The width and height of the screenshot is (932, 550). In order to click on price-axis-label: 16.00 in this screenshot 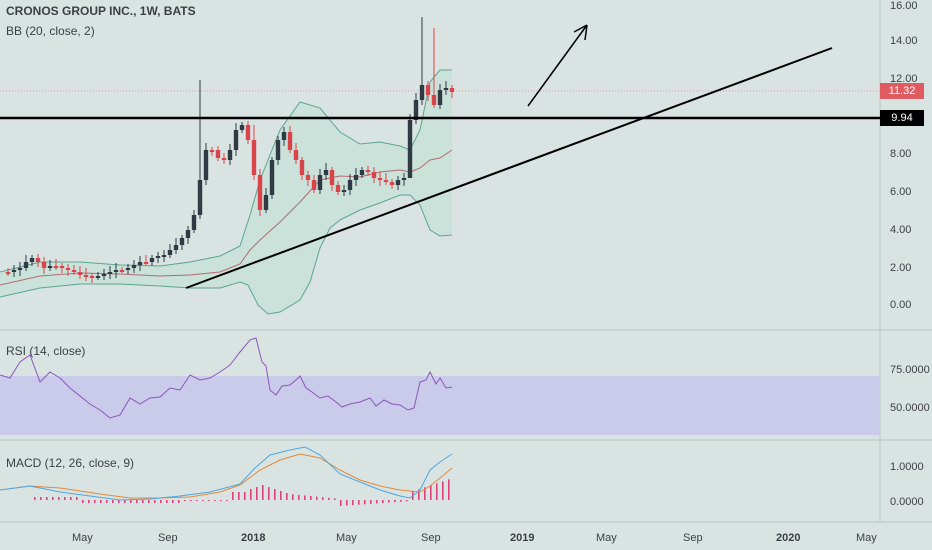, I will do `click(904, 6)`.